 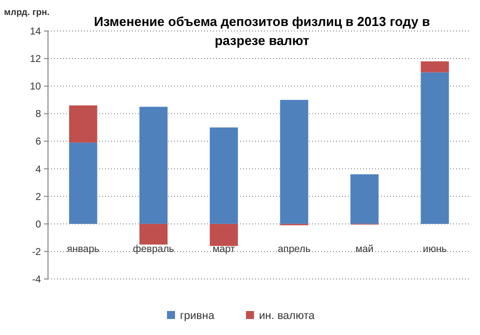 I want to click on y-axis-title: млрд. грн., so click(x=27, y=12).